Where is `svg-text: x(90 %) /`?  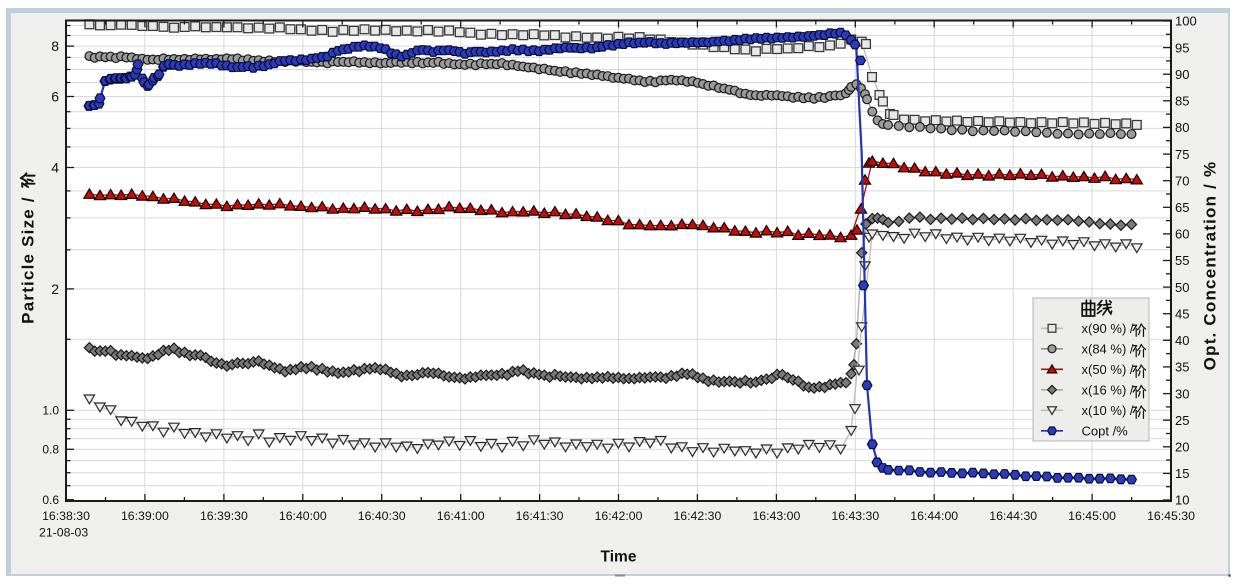
svg-text: x(90 %) / is located at coordinates (1108, 328).